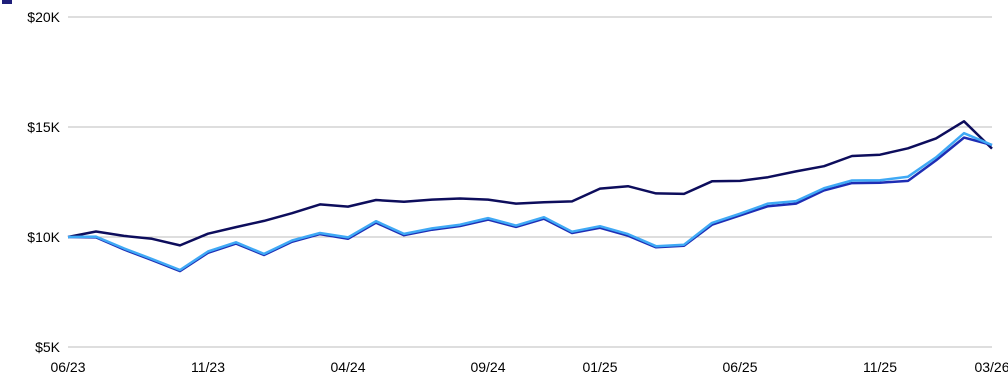 This screenshot has width=1008, height=376. I want to click on x-tick-label: 06/25, so click(739, 367).